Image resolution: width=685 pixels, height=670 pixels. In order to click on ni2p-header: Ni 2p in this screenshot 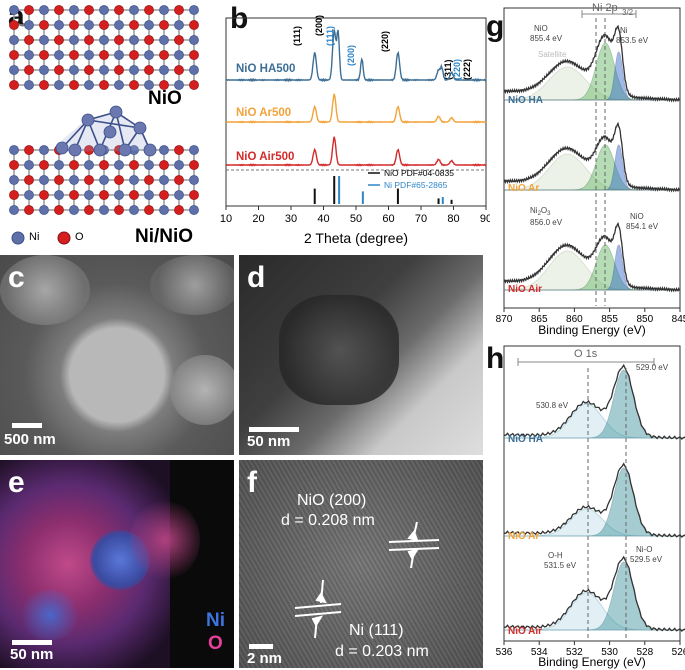, I will do `click(605, 8)`.